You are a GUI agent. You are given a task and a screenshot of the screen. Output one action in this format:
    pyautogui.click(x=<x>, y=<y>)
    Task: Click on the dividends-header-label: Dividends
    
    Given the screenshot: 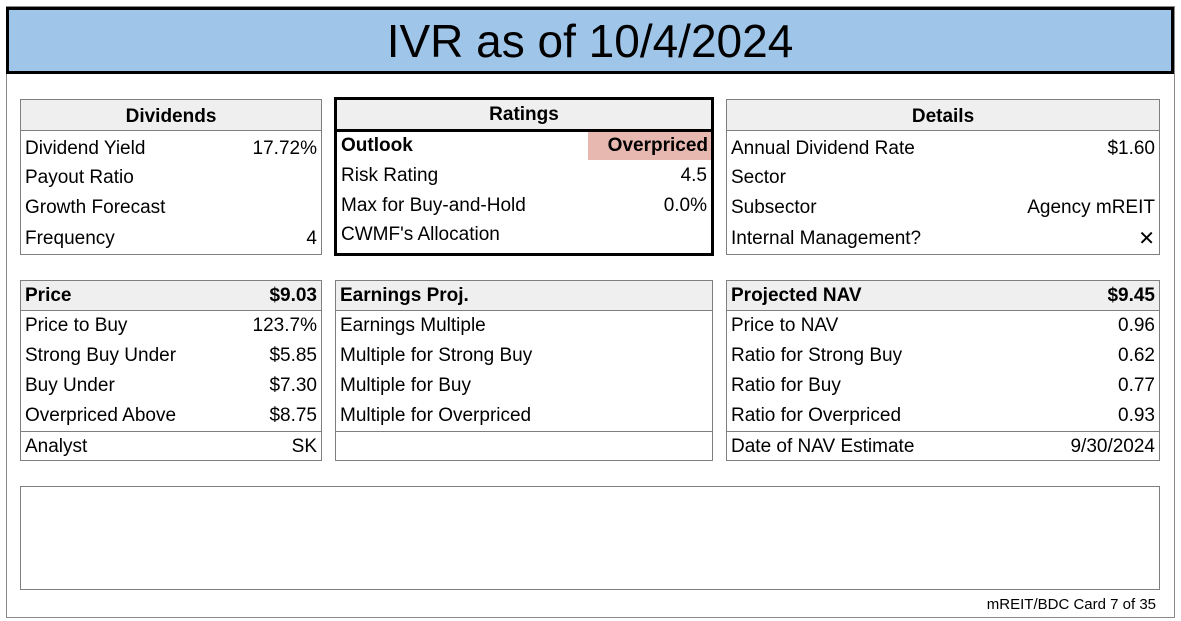 What is the action you would take?
    pyautogui.click(x=171, y=116)
    